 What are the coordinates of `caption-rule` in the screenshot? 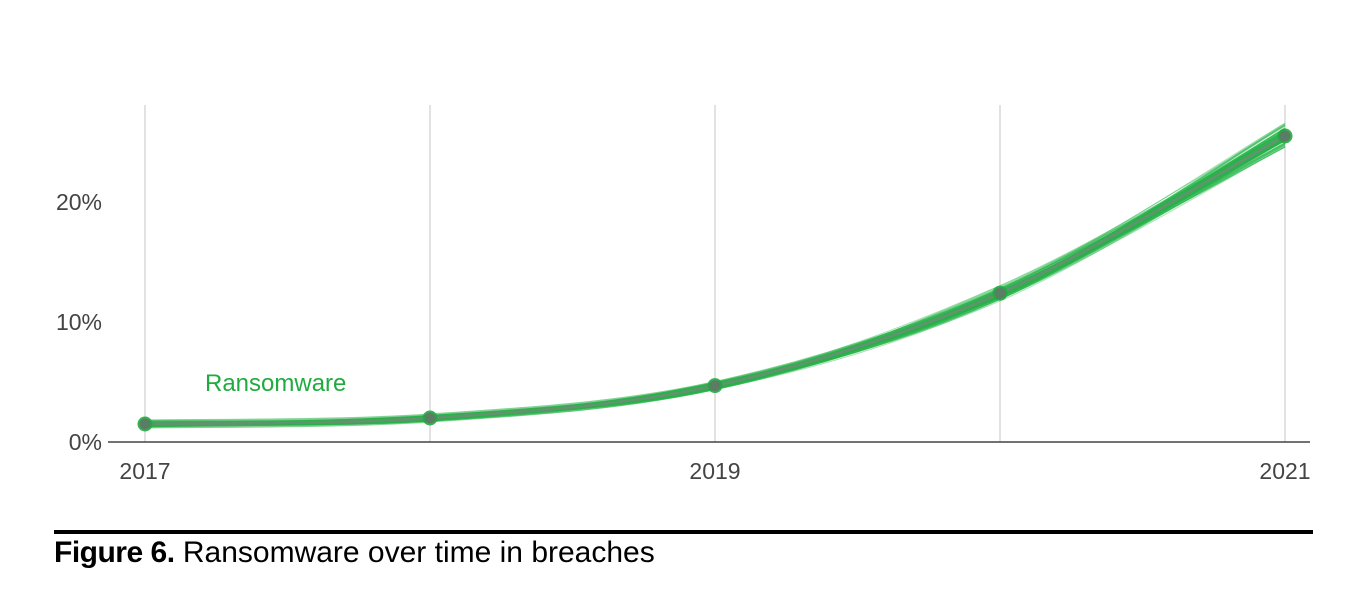 It's located at (683, 532).